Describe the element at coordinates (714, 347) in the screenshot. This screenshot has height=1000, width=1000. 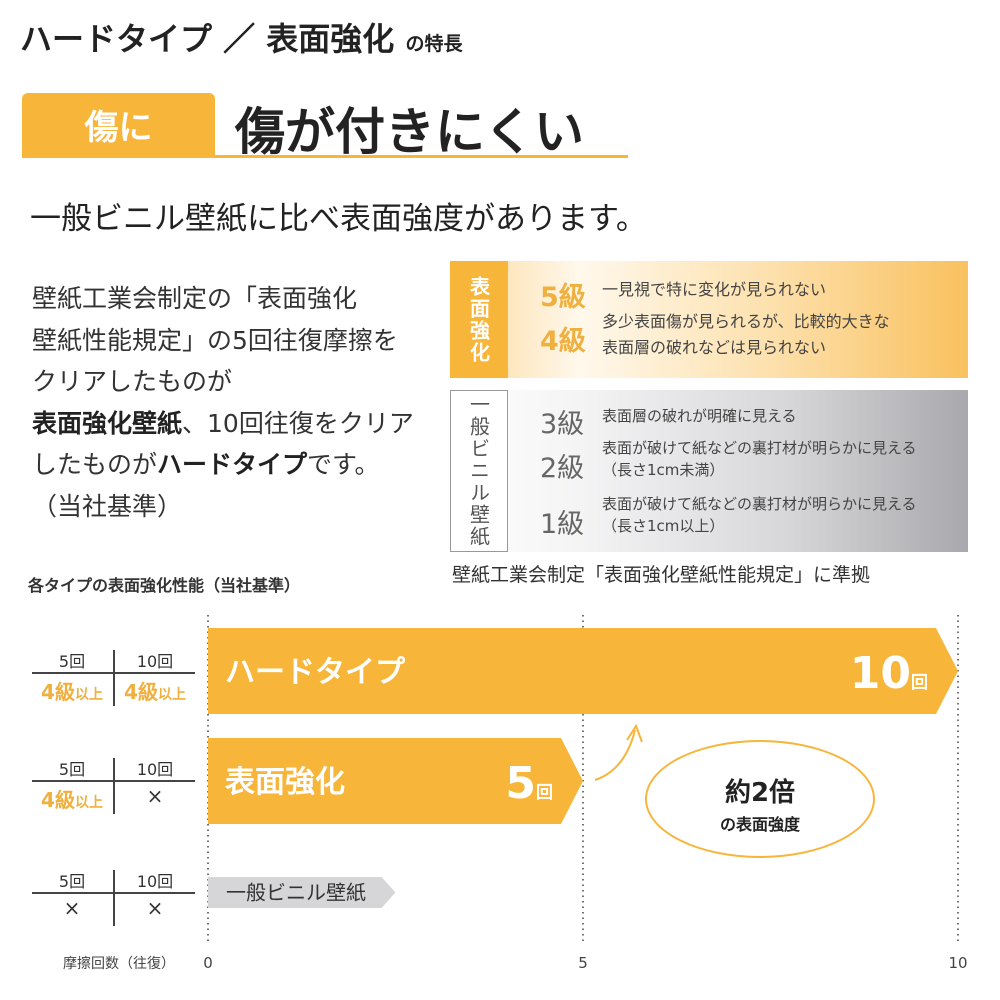
I see `desc-line: 表面層の破れなどは見られない` at that location.